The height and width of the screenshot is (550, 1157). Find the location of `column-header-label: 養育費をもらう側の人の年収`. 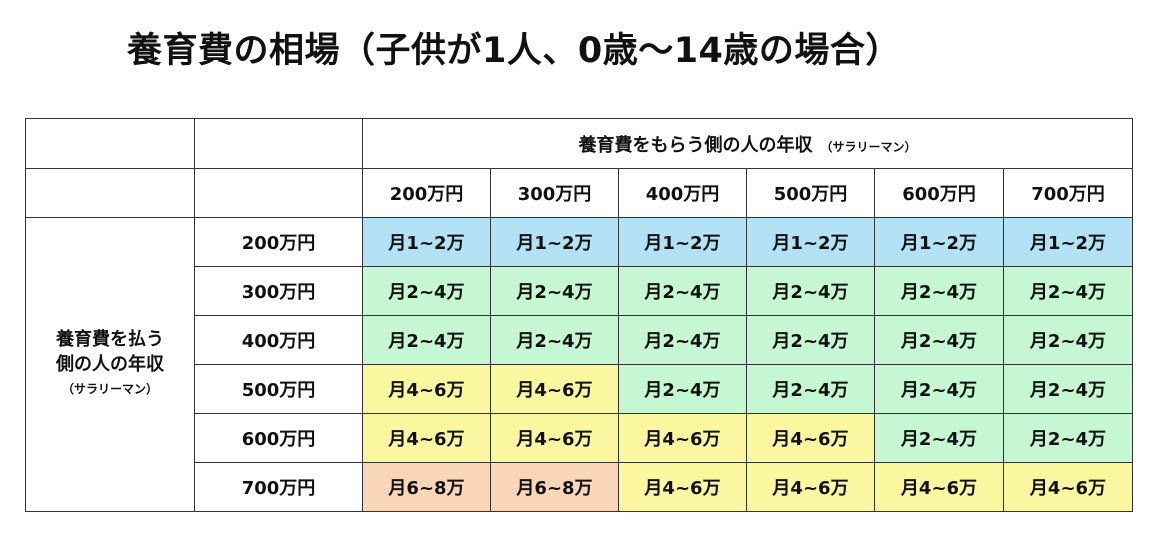

column-header-label: 養育費をもらう側の人の年収 is located at coordinates (695, 145).